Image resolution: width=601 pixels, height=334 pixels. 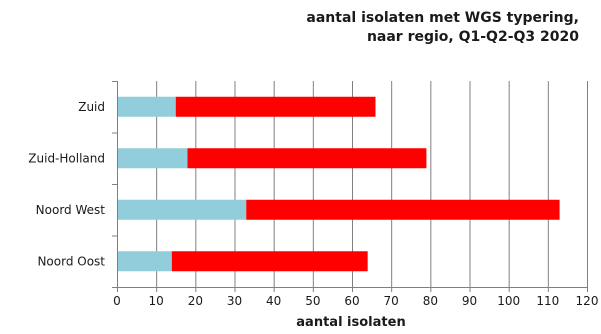 What do you see at coordinates (351, 301) in the screenshot?
I see `x-tick-label: 60` at bounding box center [351, 301].